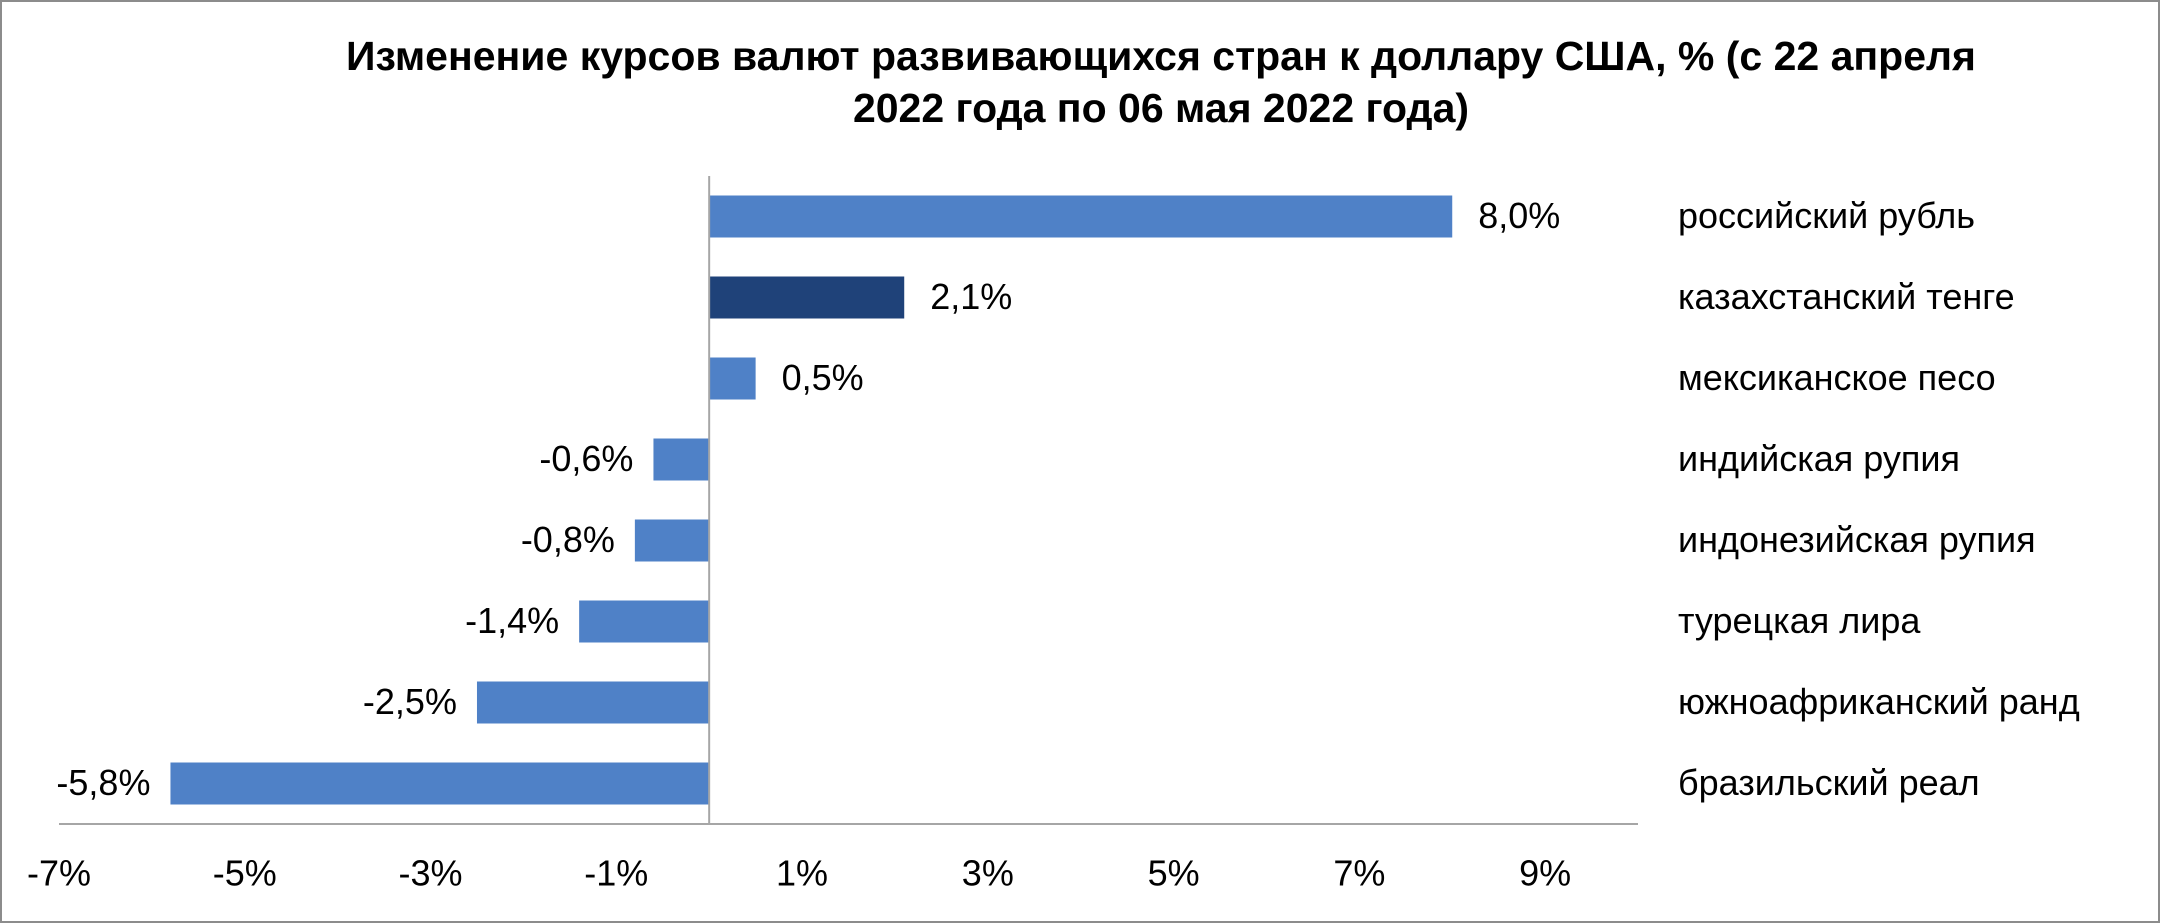 The width and height of the screenshot is (2160, 923). I want to click on value-label: 8,0%, so click(1519, 215).